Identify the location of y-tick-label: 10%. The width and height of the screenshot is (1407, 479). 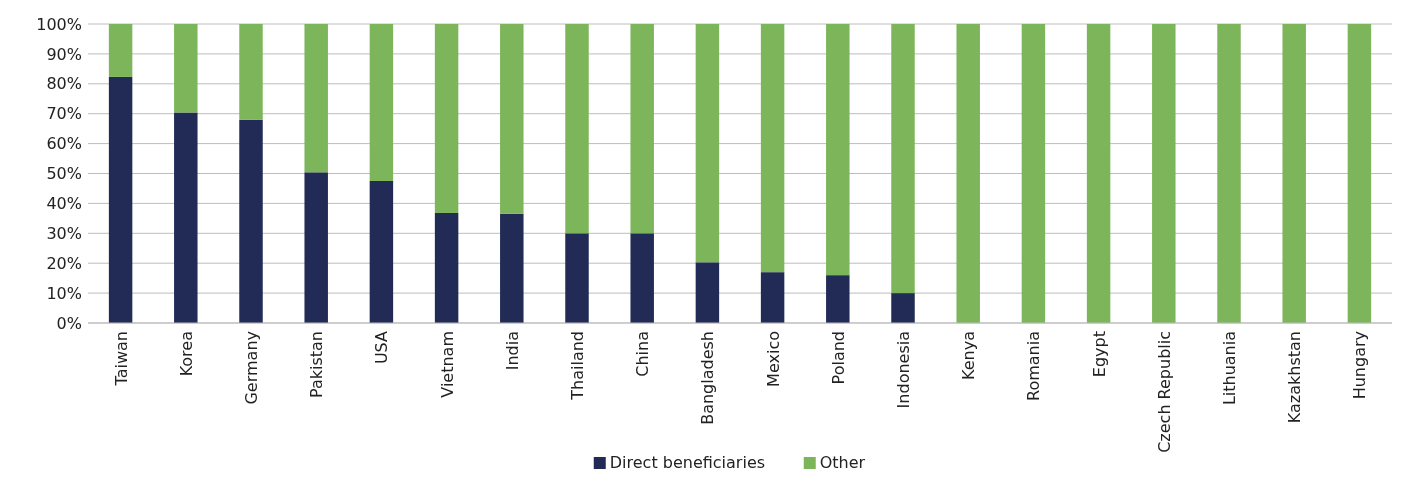
(64, 293).